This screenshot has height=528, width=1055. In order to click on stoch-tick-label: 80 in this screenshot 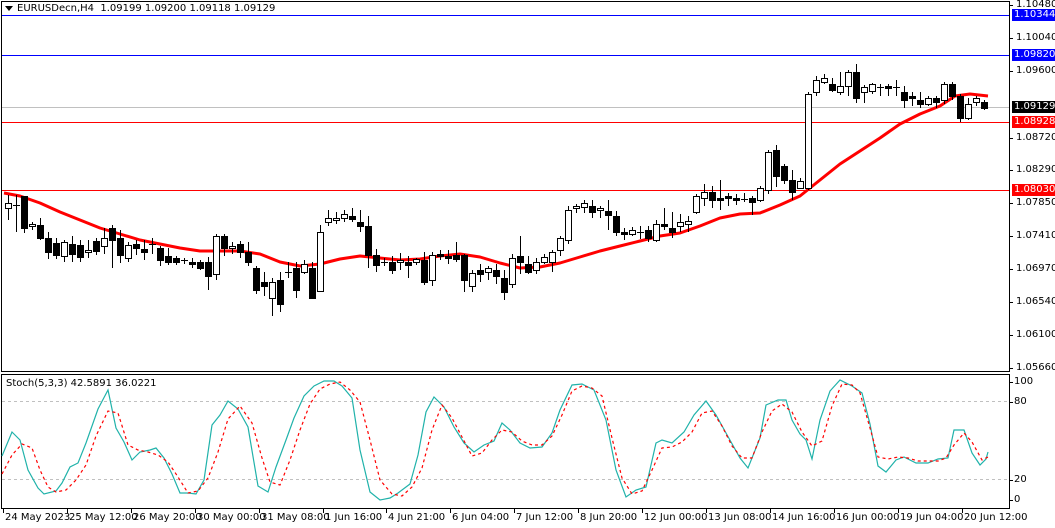, I will do `click(1020, 401)`.